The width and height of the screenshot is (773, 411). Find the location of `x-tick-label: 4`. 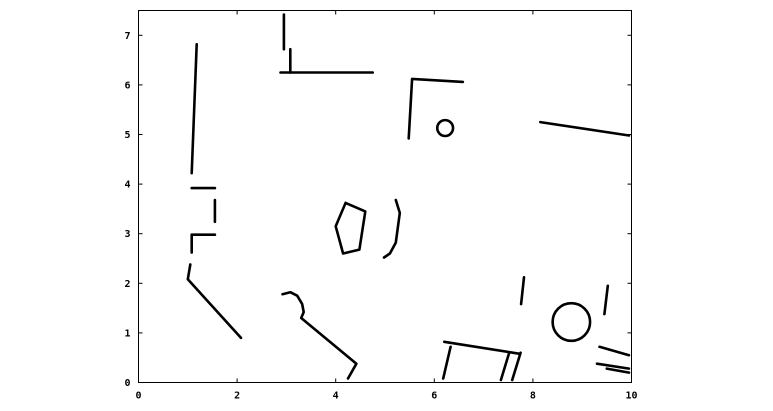

x-tick-label: 4 is located at coordinates (336, 396).